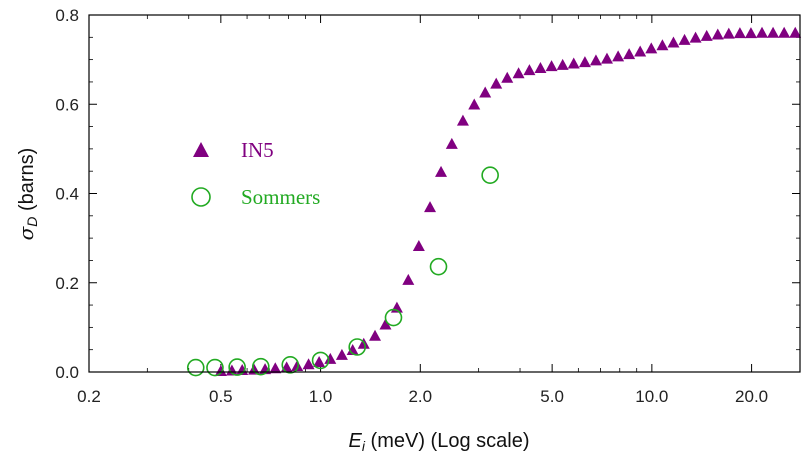 The width and height of the screenshot is (801, 459). What do you see at coordinates (67, 194) in the screenshot?
I see `y-tick-label: 0.4` at bounding box center [67, 194].